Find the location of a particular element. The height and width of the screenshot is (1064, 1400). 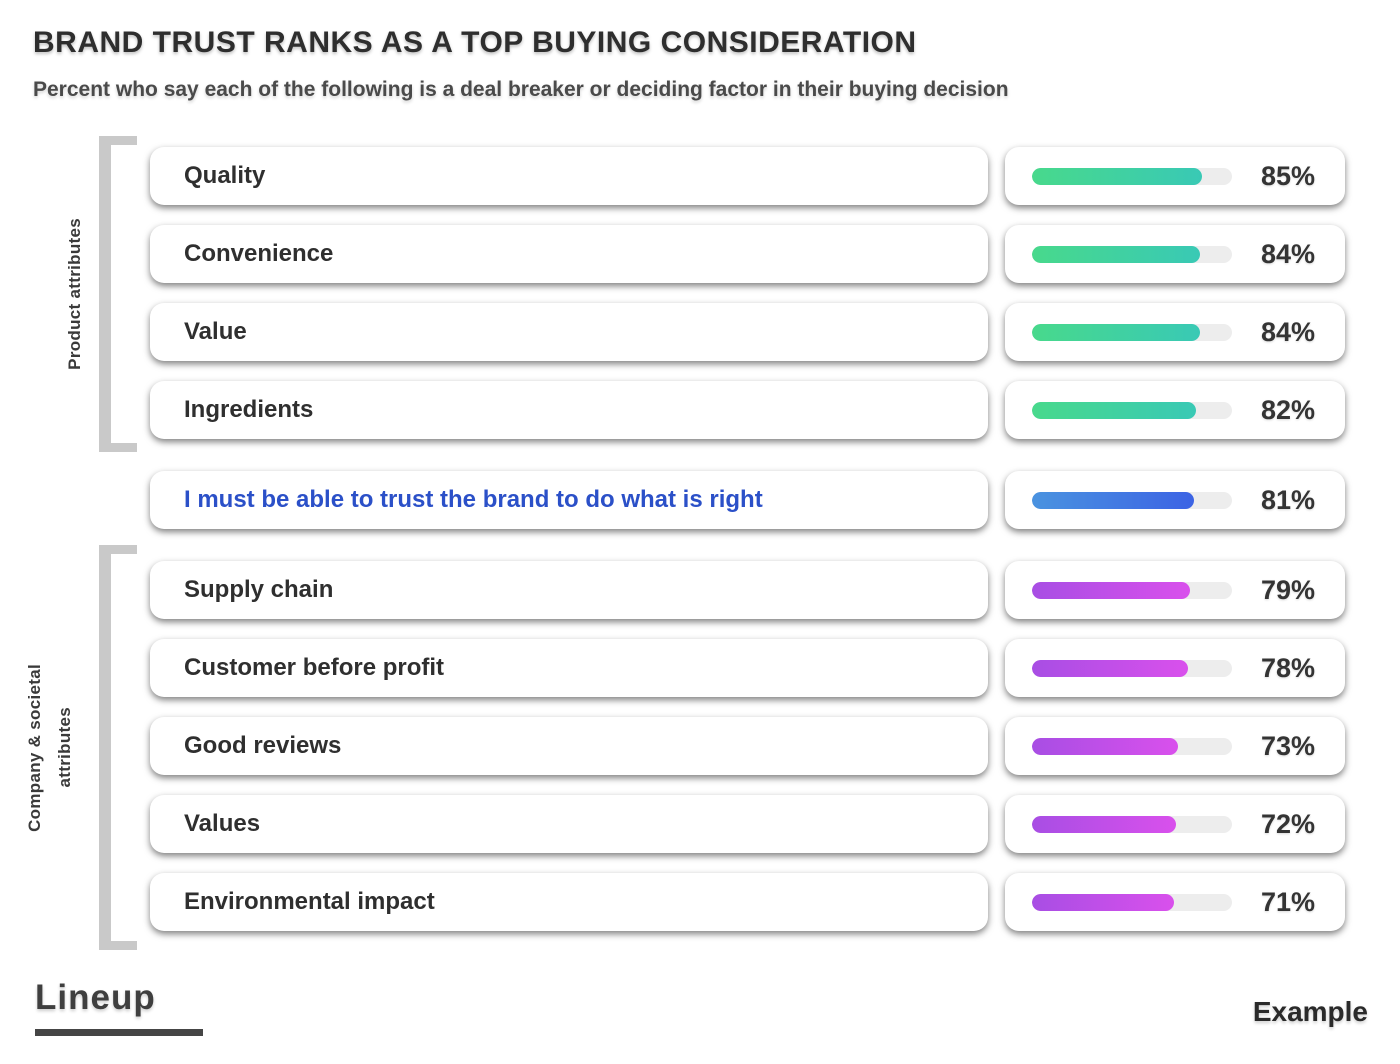

bar-value: 82% is located at coordinates (1287, 409).